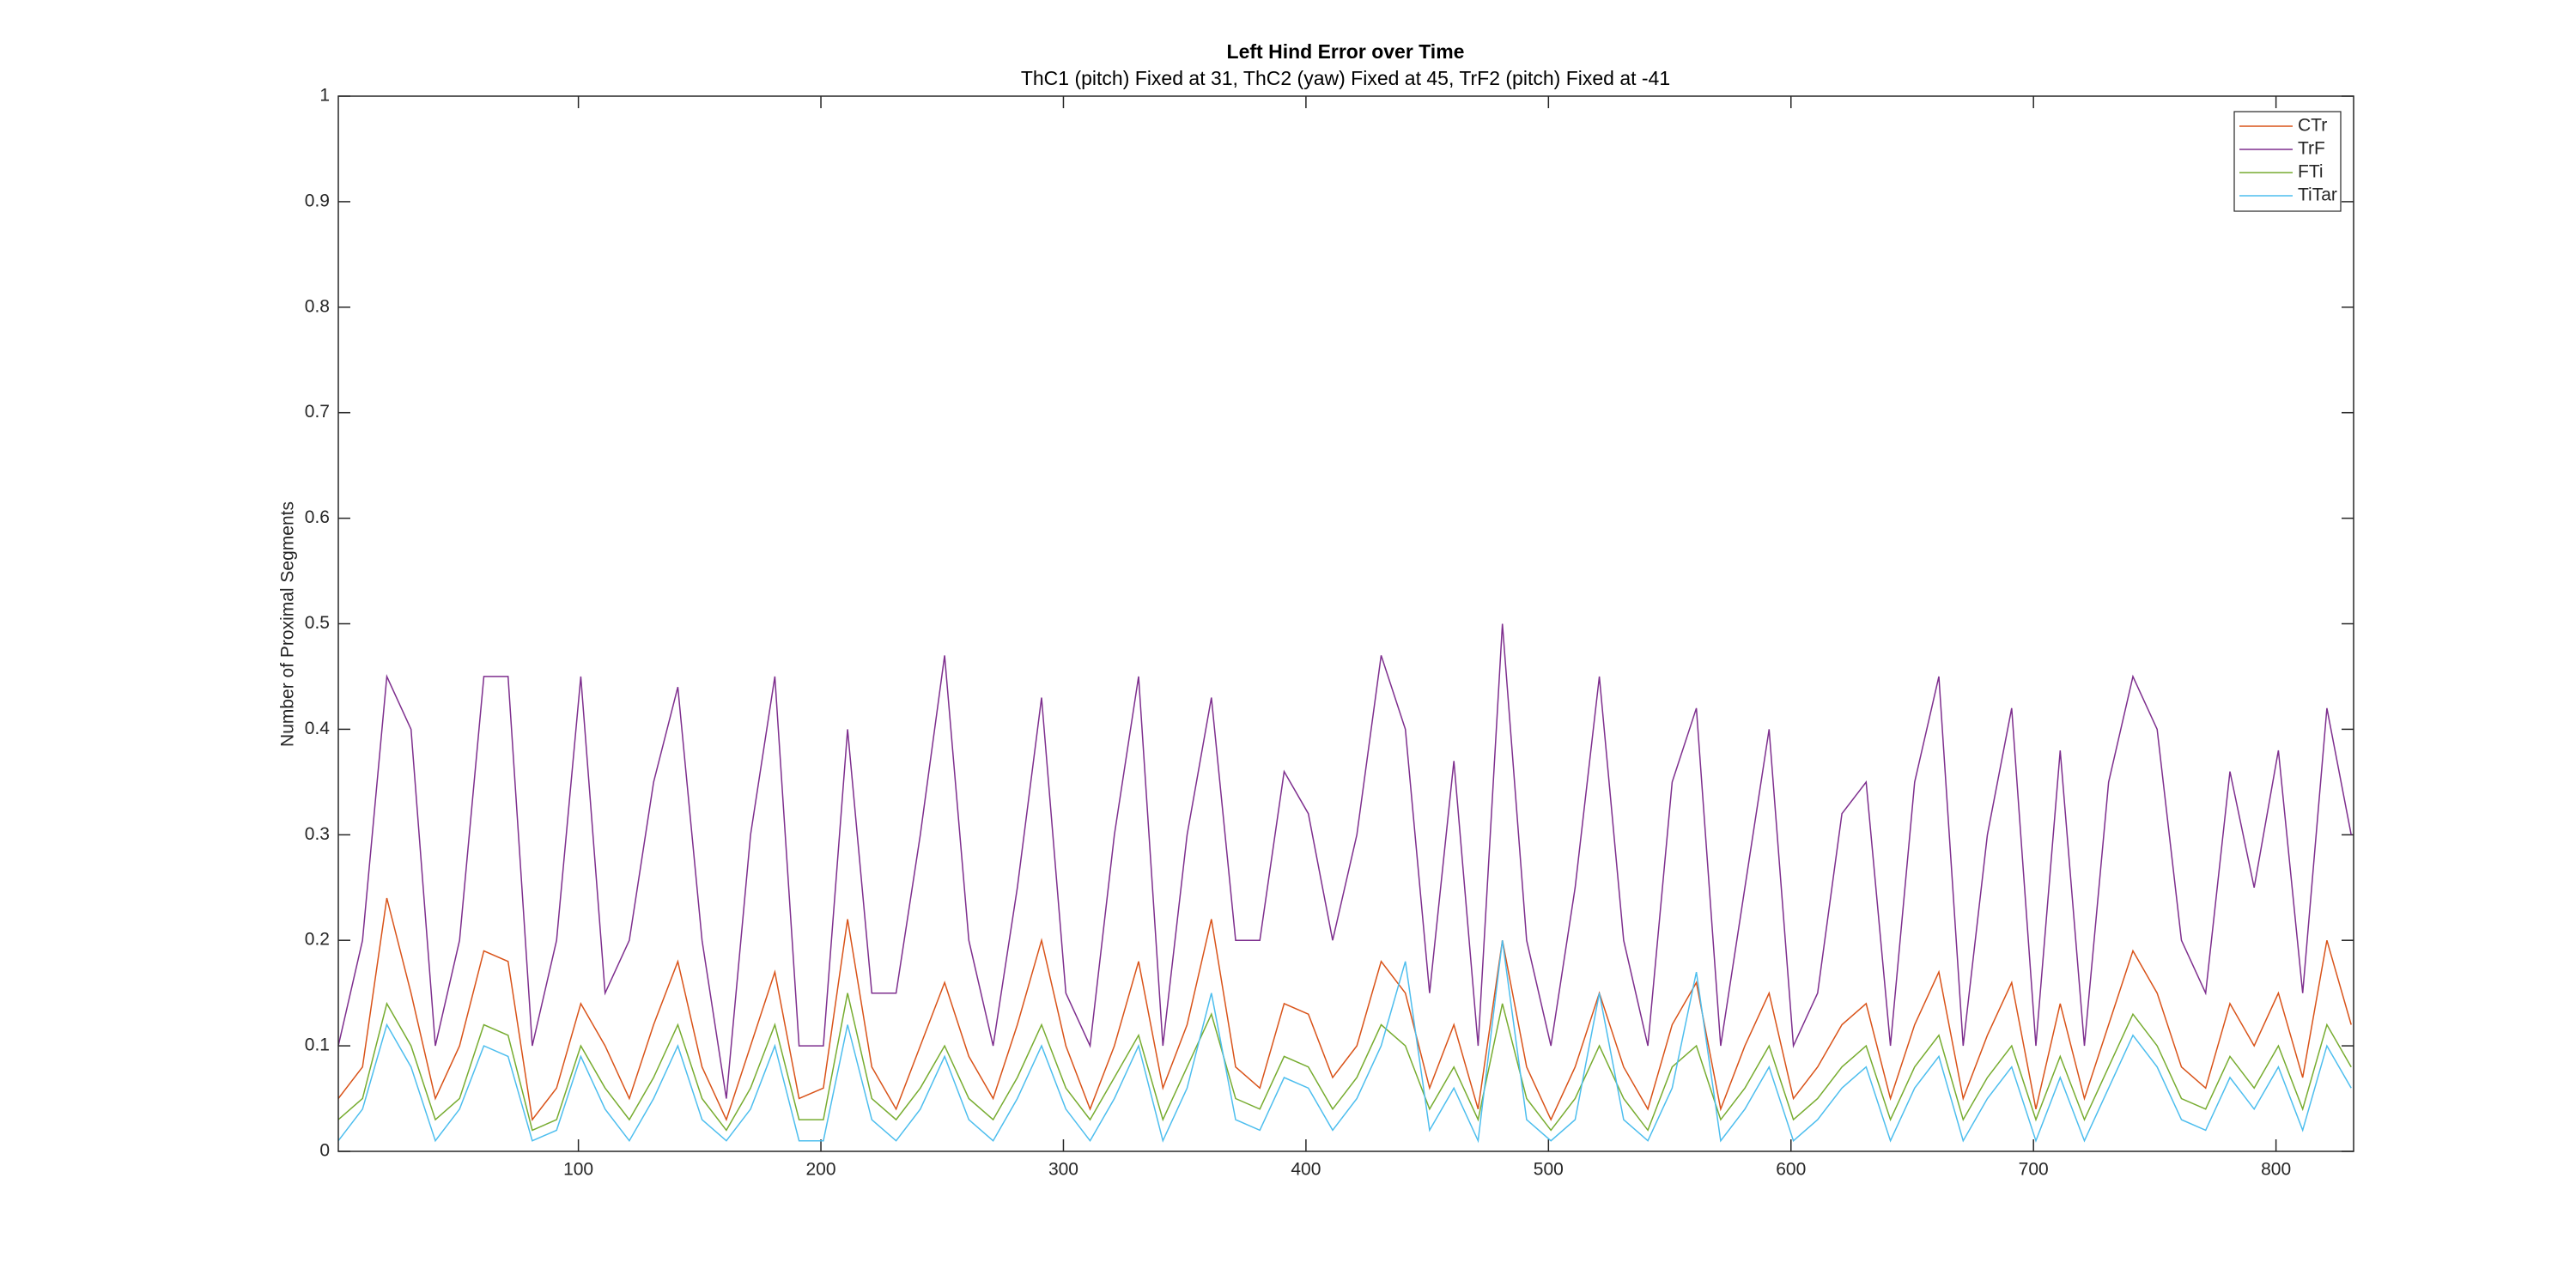 The height and width of the screenshot is (1281, 2576). Describe the element at coordinates (2312, 126) in the screenshot. I see `legend-label: CTr` at that location.